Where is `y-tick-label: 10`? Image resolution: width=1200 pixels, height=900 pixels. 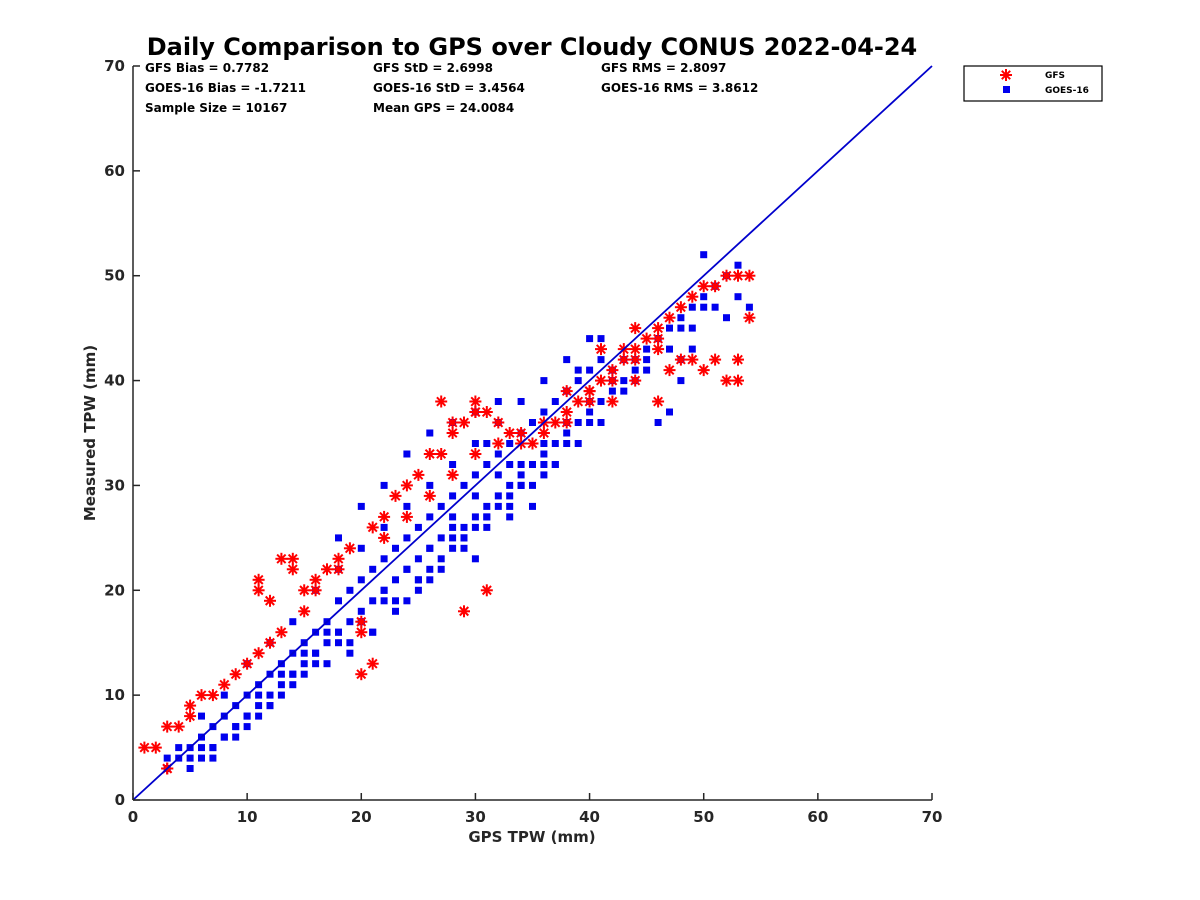
y-tick-label: 10 is located at coordinates (114, 695).